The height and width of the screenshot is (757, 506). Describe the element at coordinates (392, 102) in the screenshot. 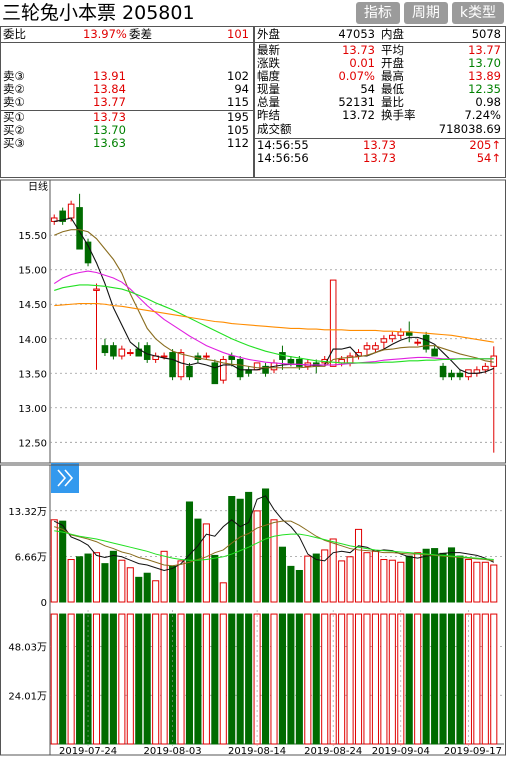

I see `stat-label: 量比` at that location.